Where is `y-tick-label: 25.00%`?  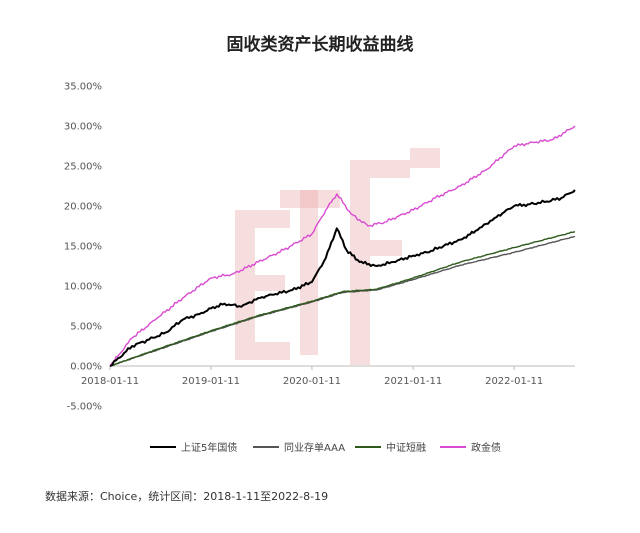
y-tick-label: 25.00% is located at coordinates (83, 167).